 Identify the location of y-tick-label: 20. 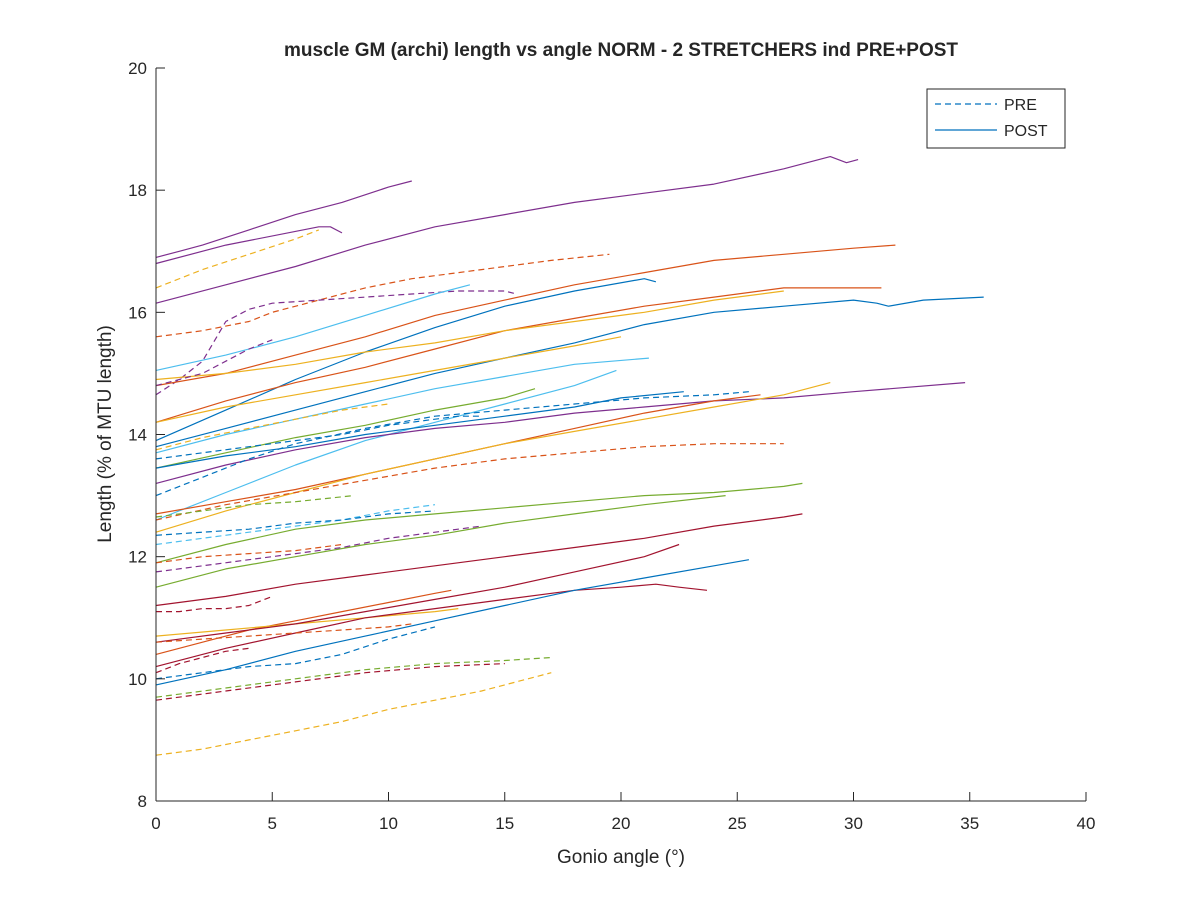
(137, 68).